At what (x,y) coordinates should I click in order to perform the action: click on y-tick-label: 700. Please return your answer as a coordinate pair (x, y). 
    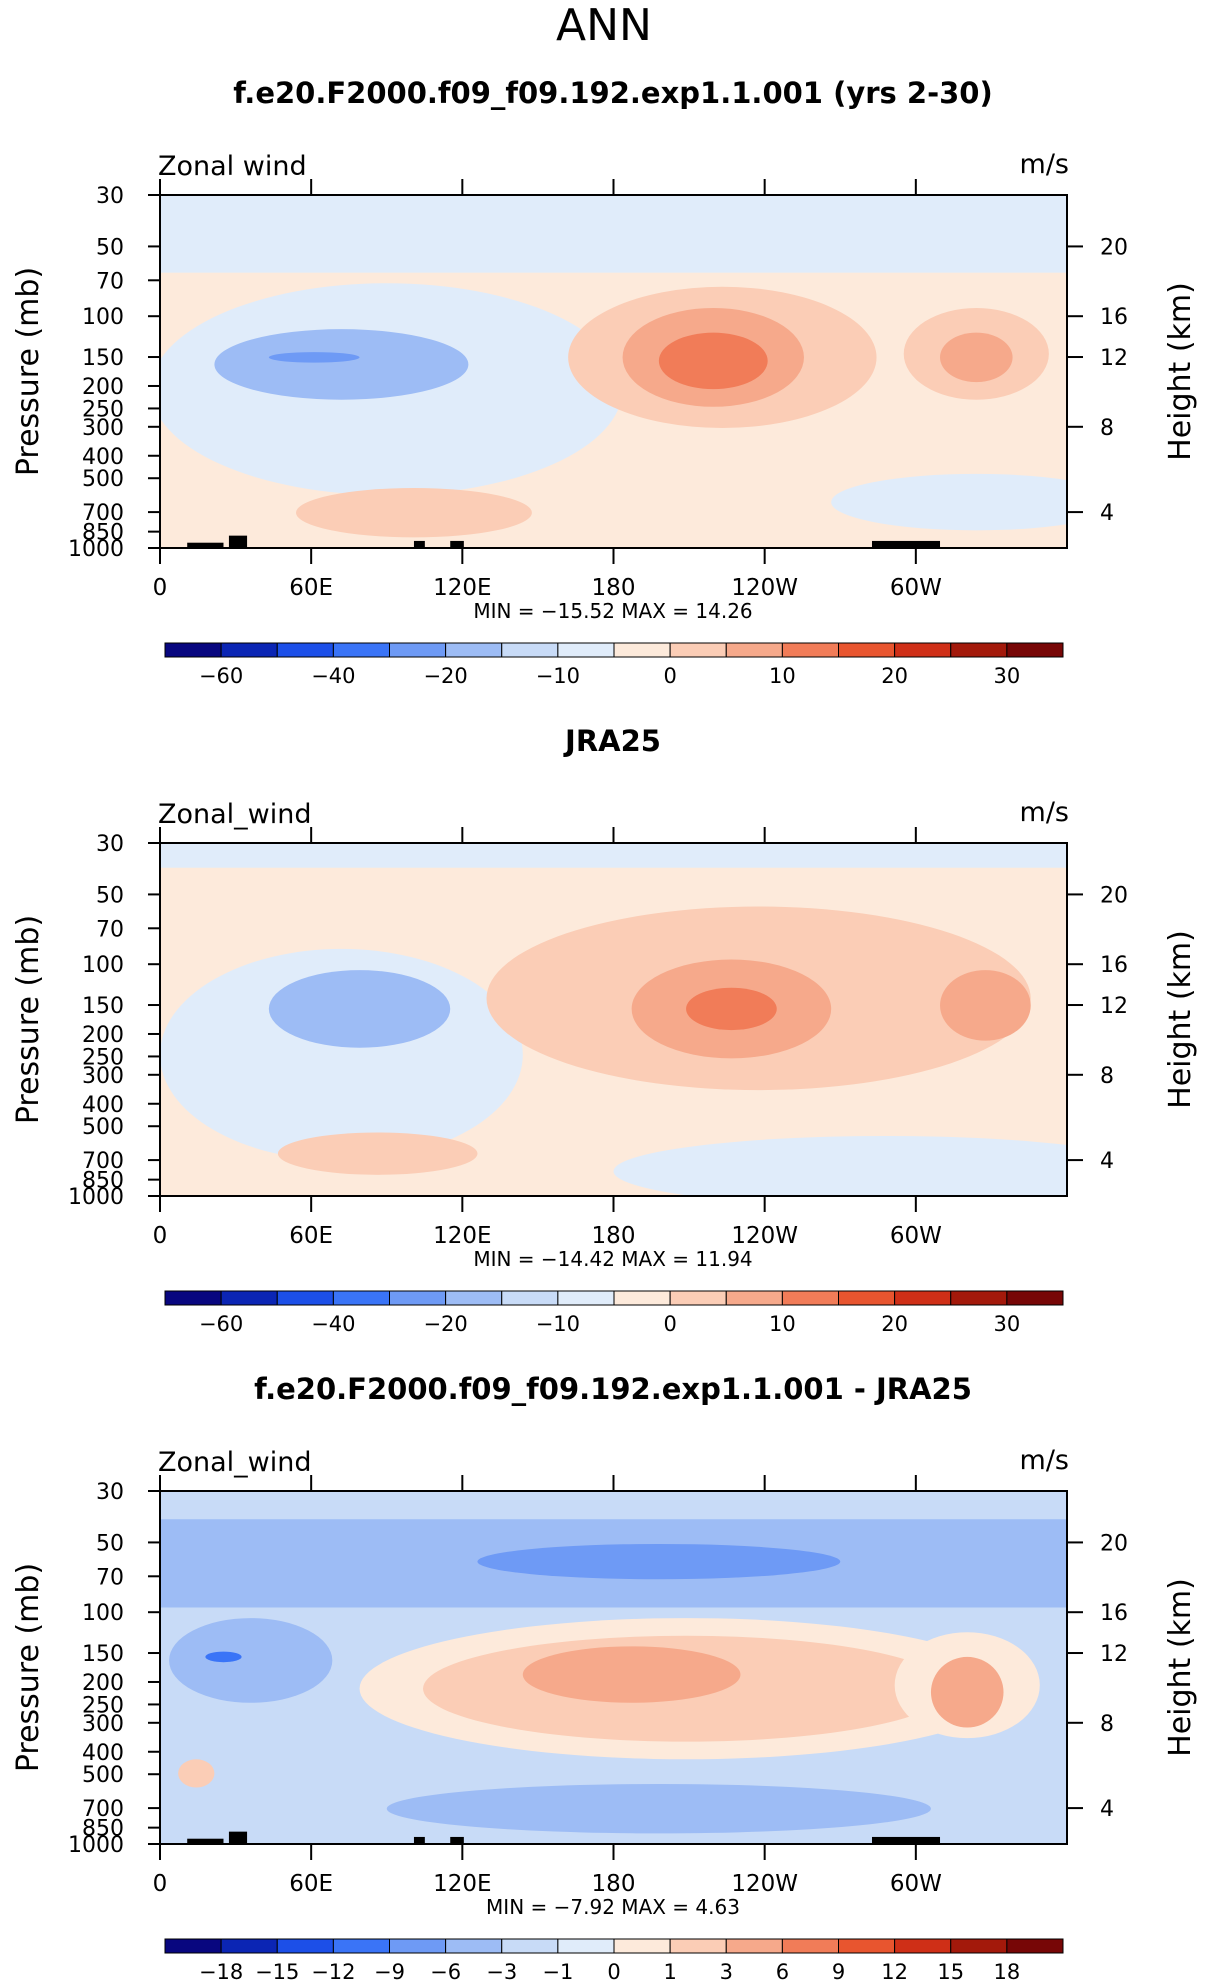
    Looking at the image, I should click on (103, 513).